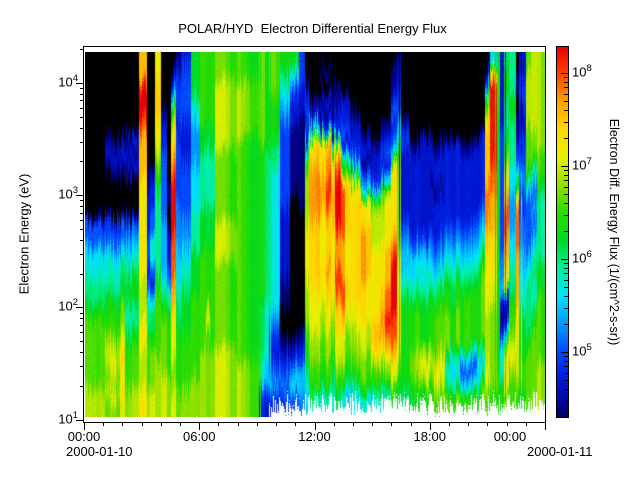  I want to click on x-tick-label: 12:00, so click(314, 436).